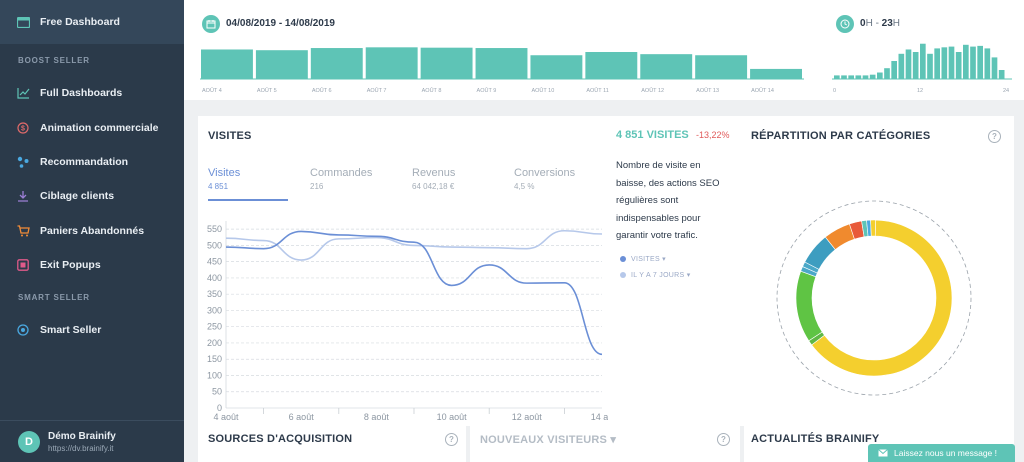 The image size is (1024, 462). Describe the element at coordinates (845, 24) in the screenshot. I see `clock-icon` at that location.